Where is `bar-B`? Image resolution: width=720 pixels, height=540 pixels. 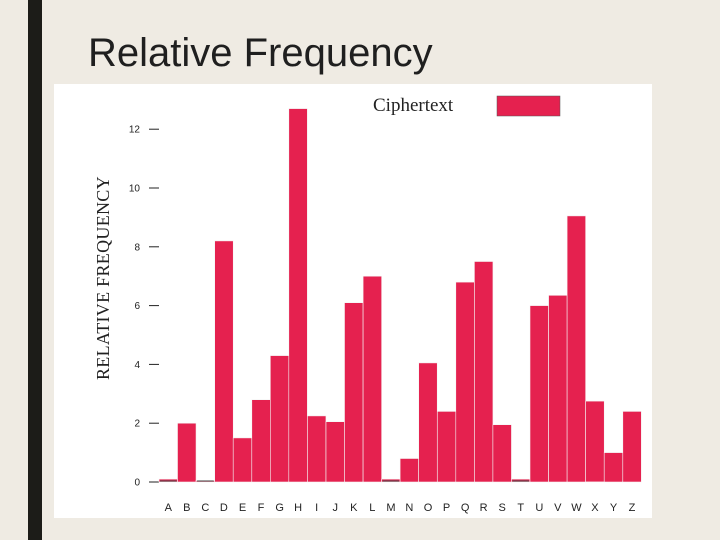 bar-B is located at coordinates (187, 452).